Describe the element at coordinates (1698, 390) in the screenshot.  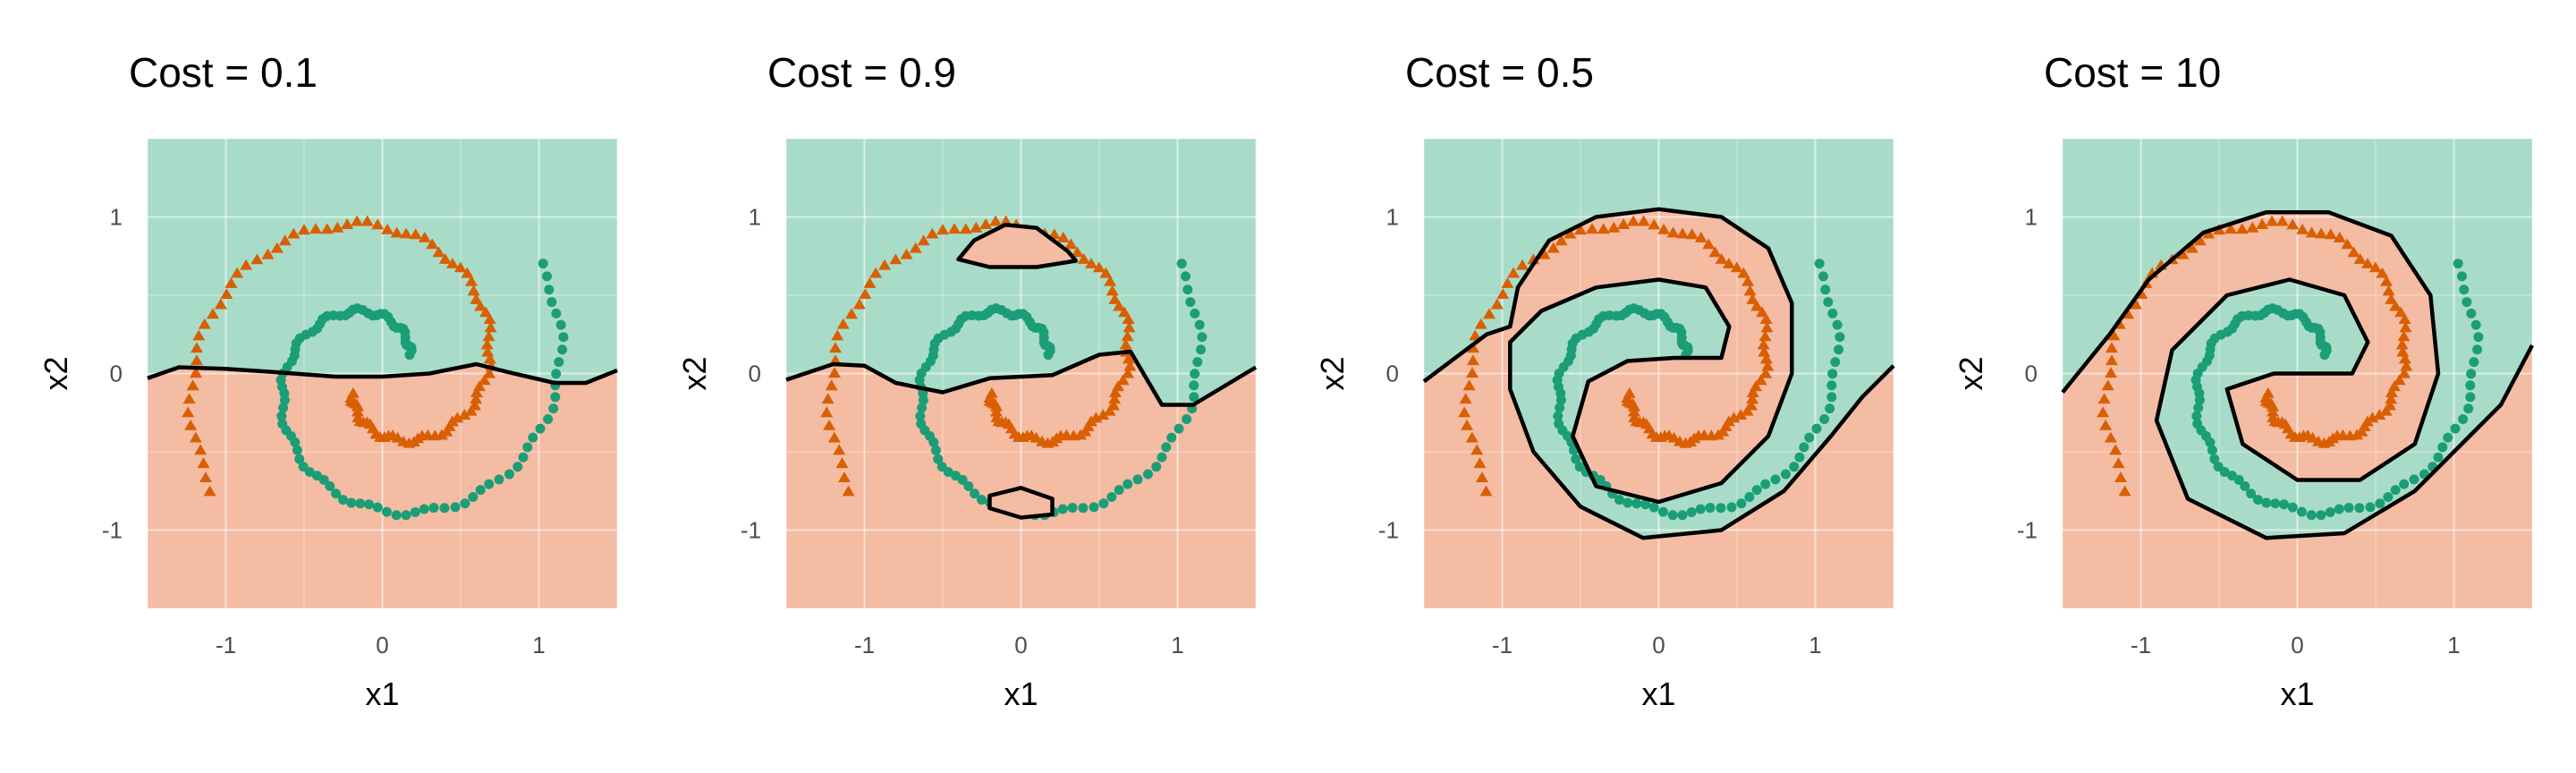
I see `series-class-a` at that location.